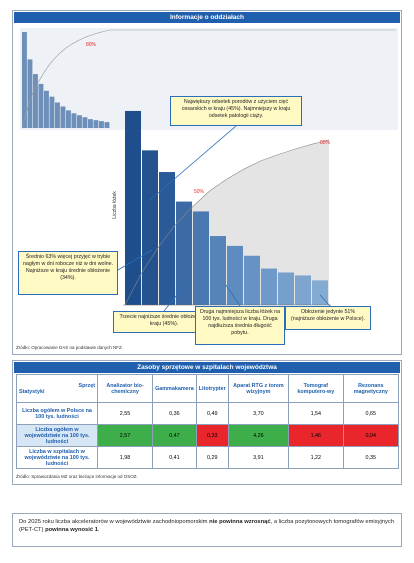 The width and height of the screenshot is (414, 563). What do you see at coordinates (212, 413) in the screenshot?
I see `cell: 0,49` at bounding box center [212, 413].